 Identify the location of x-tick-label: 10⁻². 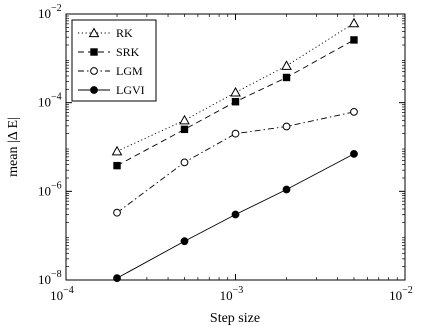
(401, 294).